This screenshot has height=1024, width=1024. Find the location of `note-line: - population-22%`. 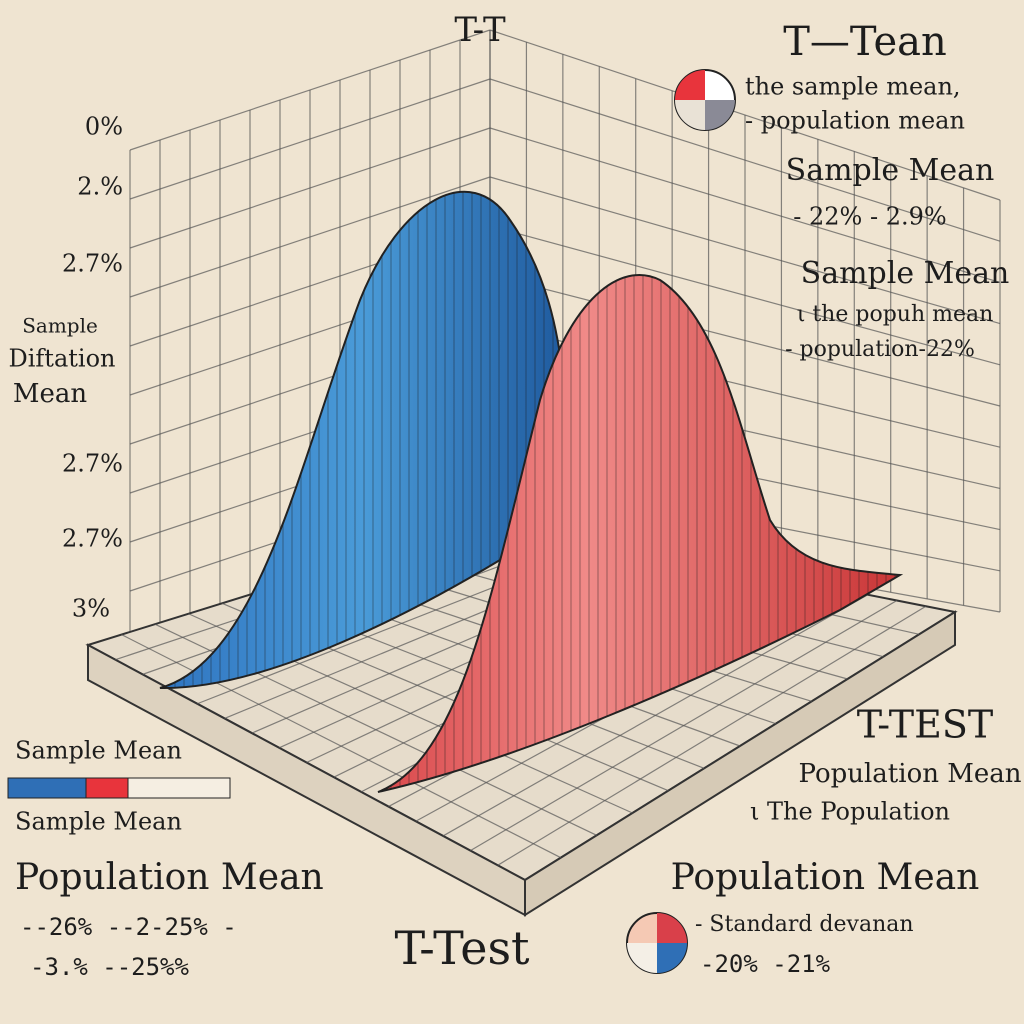

note-line: - population-22% is located at coordinates (880, 349).